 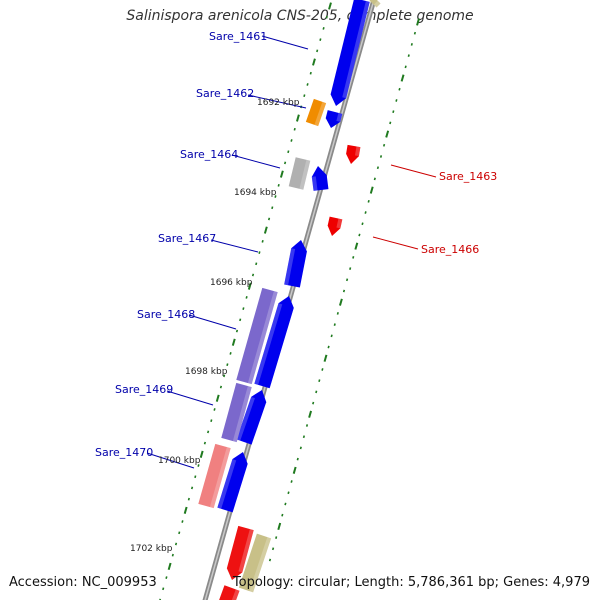 What do you see at coordinates (232, 482) in the screenshot?
I see `gene-sare-1470b` at bounding box center [232, 482].